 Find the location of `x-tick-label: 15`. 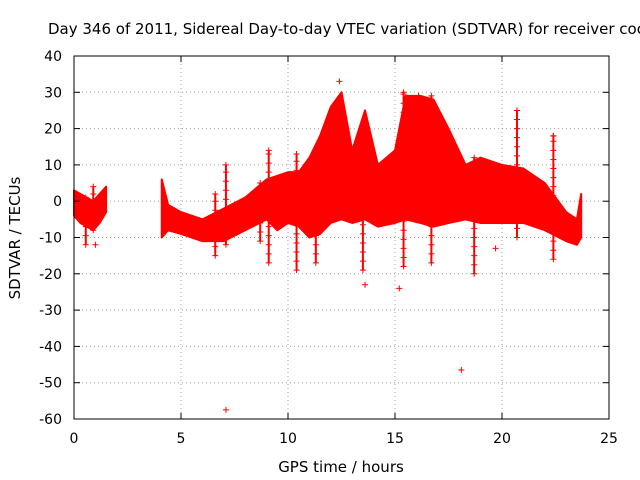

x-tick-label: 15 is located at coordinates (395, 439).